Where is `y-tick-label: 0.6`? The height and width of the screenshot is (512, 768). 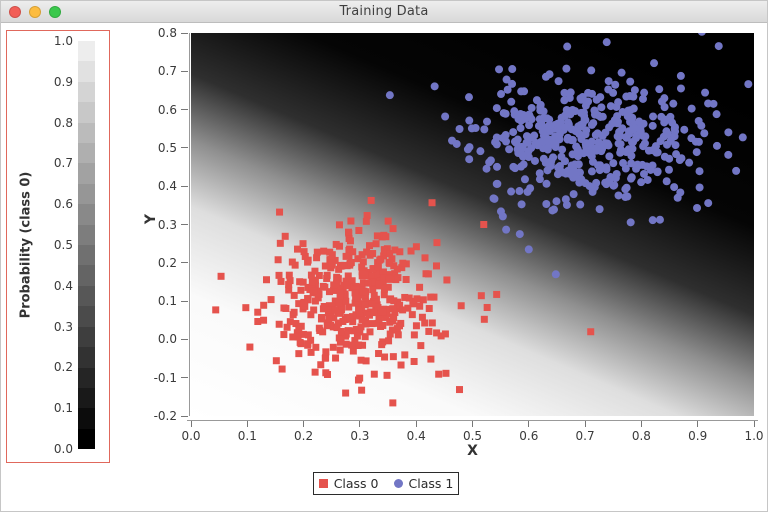 y-tick-label: 0.6 is located at coordinates (167, 109).